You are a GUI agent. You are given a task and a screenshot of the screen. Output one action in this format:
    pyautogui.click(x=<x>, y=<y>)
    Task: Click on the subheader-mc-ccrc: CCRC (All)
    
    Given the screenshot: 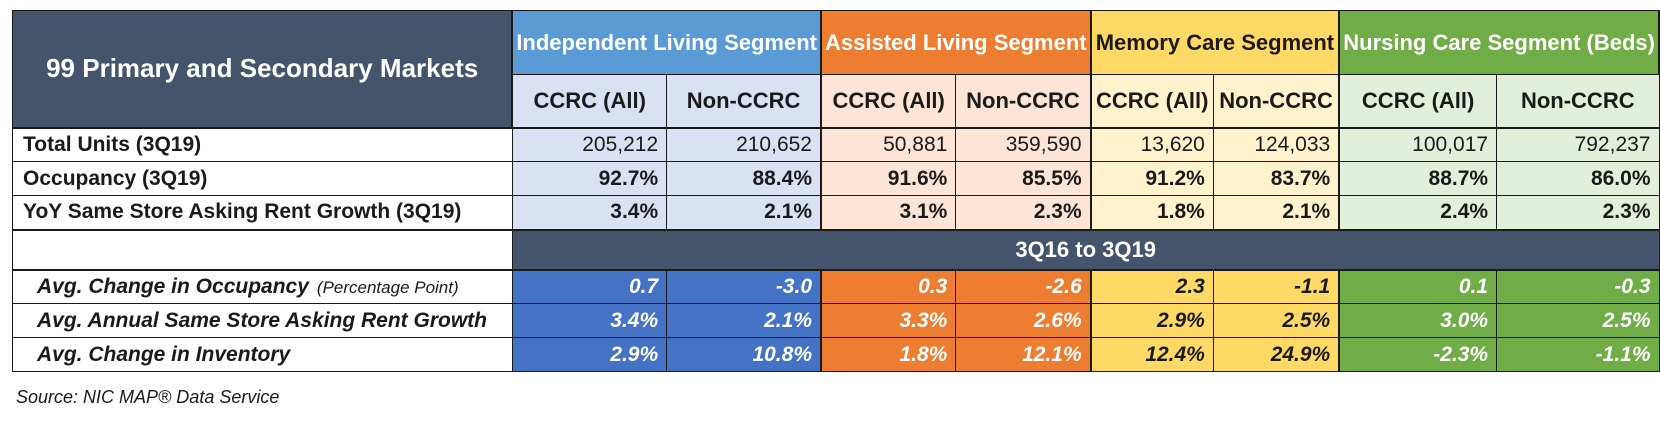 What is the action you would take?
    pyautogui.click(x=1152, y=101)
    